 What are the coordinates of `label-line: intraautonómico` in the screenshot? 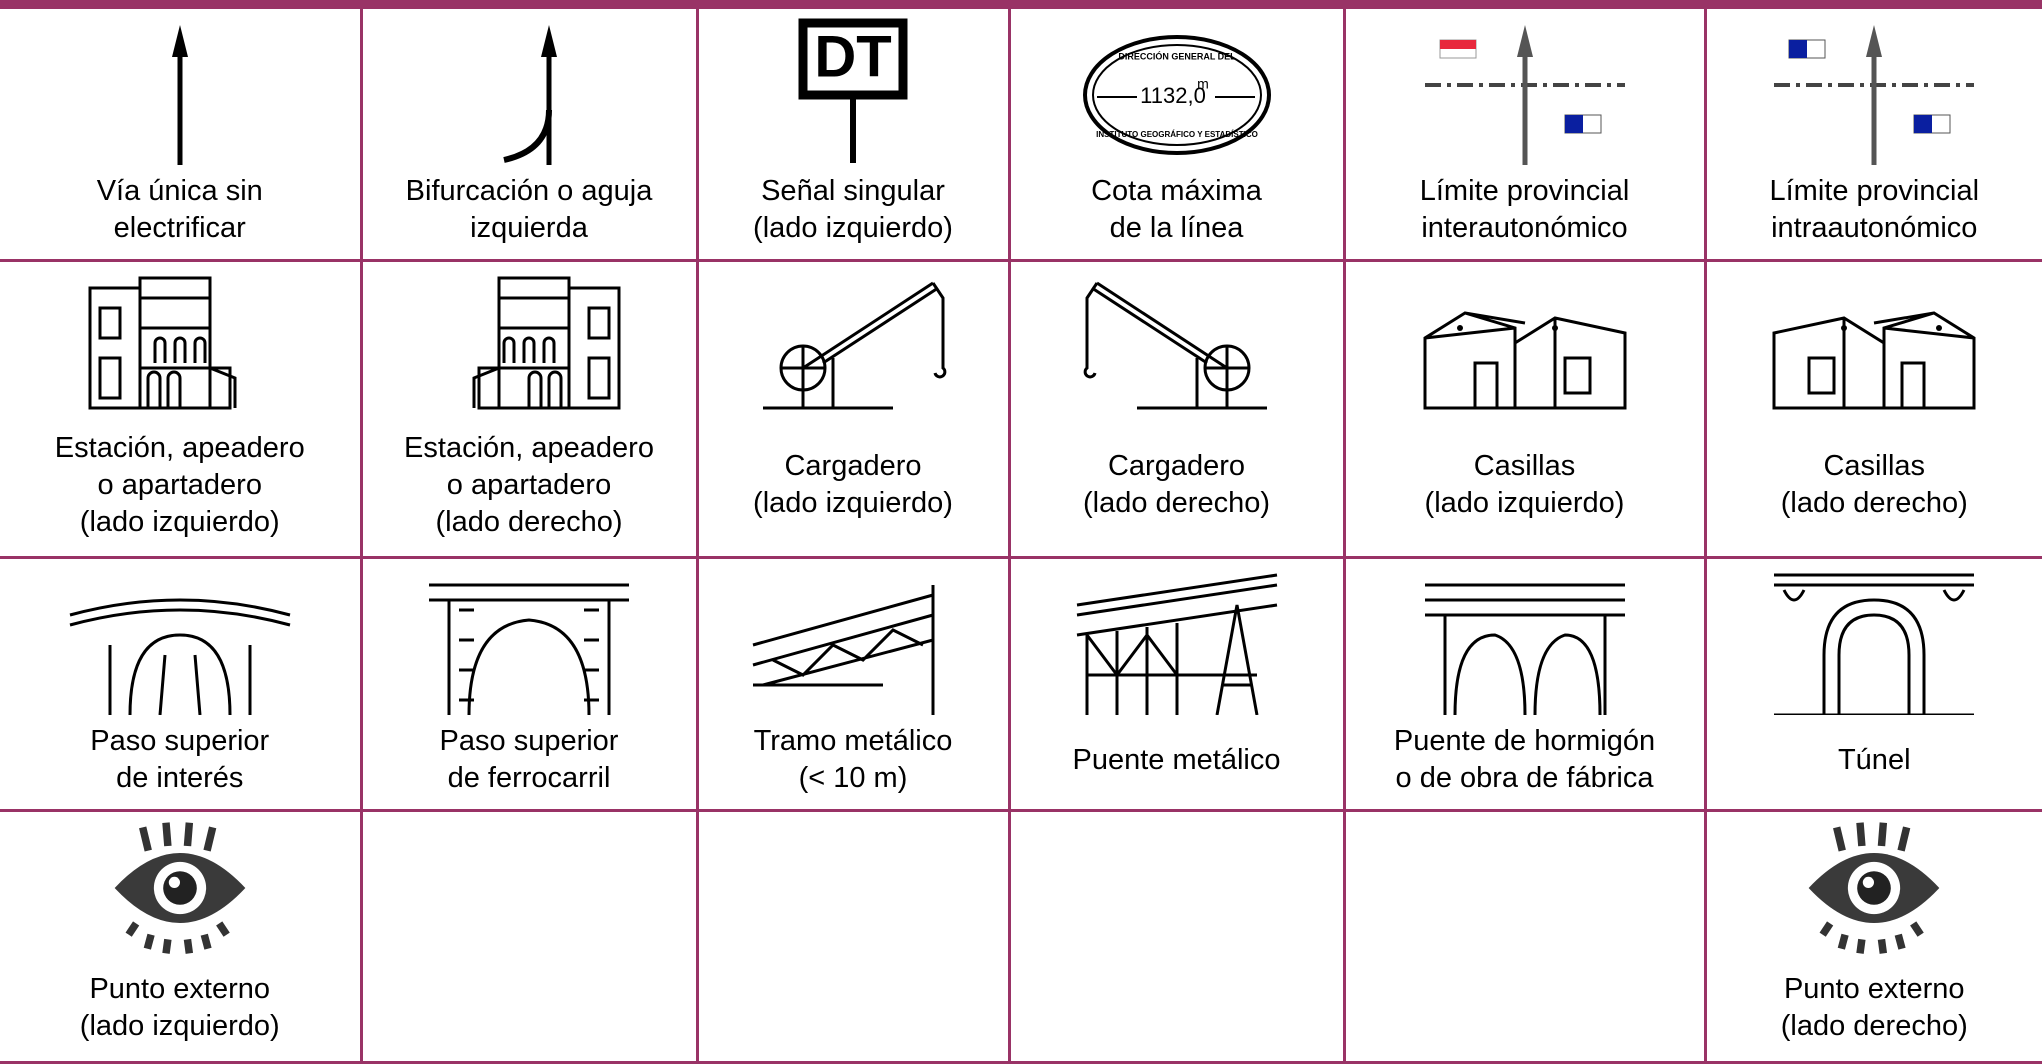 It's located at (1874, 228).